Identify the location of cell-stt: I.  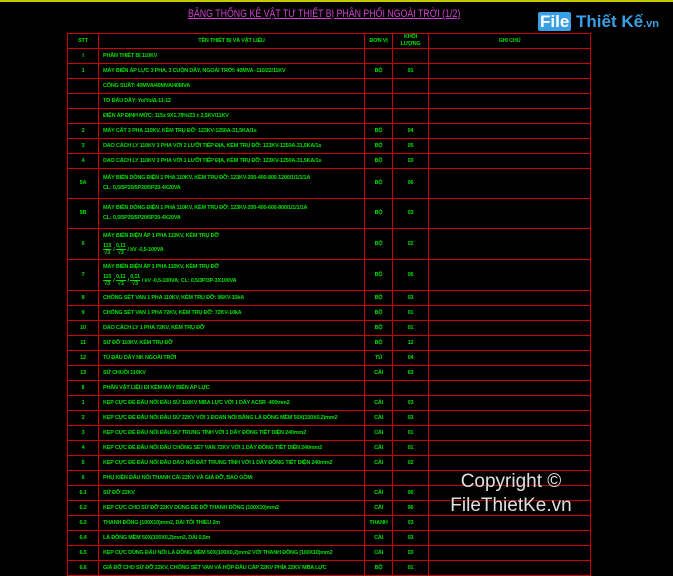
(83, 56).